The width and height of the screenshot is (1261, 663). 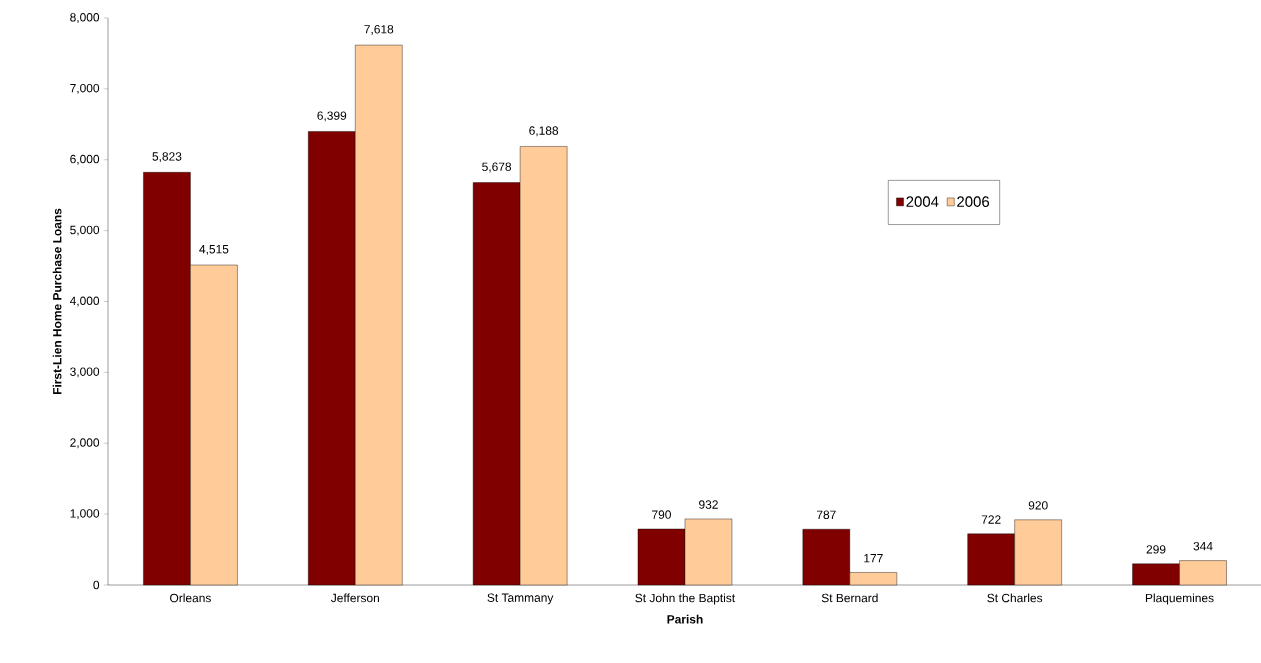 What do you see at coordinates (84, 301) in the screenshot?
I see `y-tick-label: 4,000` at bounding box center [84, 301].